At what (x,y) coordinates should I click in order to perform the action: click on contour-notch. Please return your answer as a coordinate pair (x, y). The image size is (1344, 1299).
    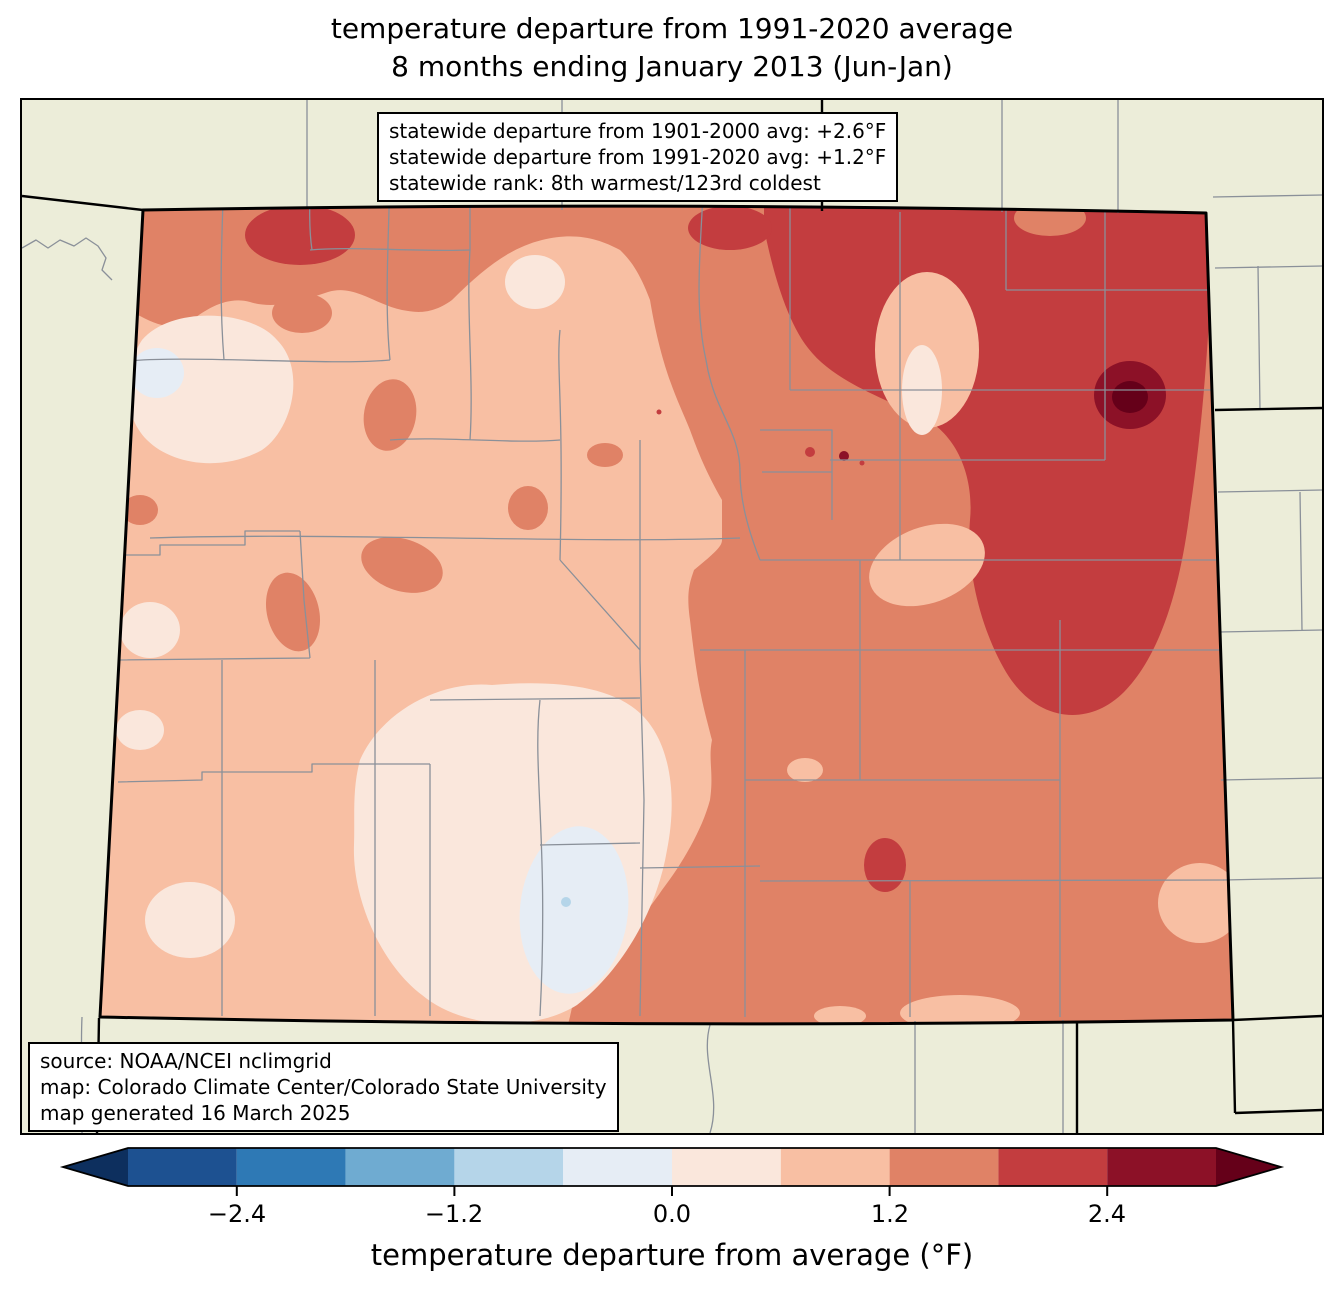
    Looking at the image, I should click on (1050, 221).